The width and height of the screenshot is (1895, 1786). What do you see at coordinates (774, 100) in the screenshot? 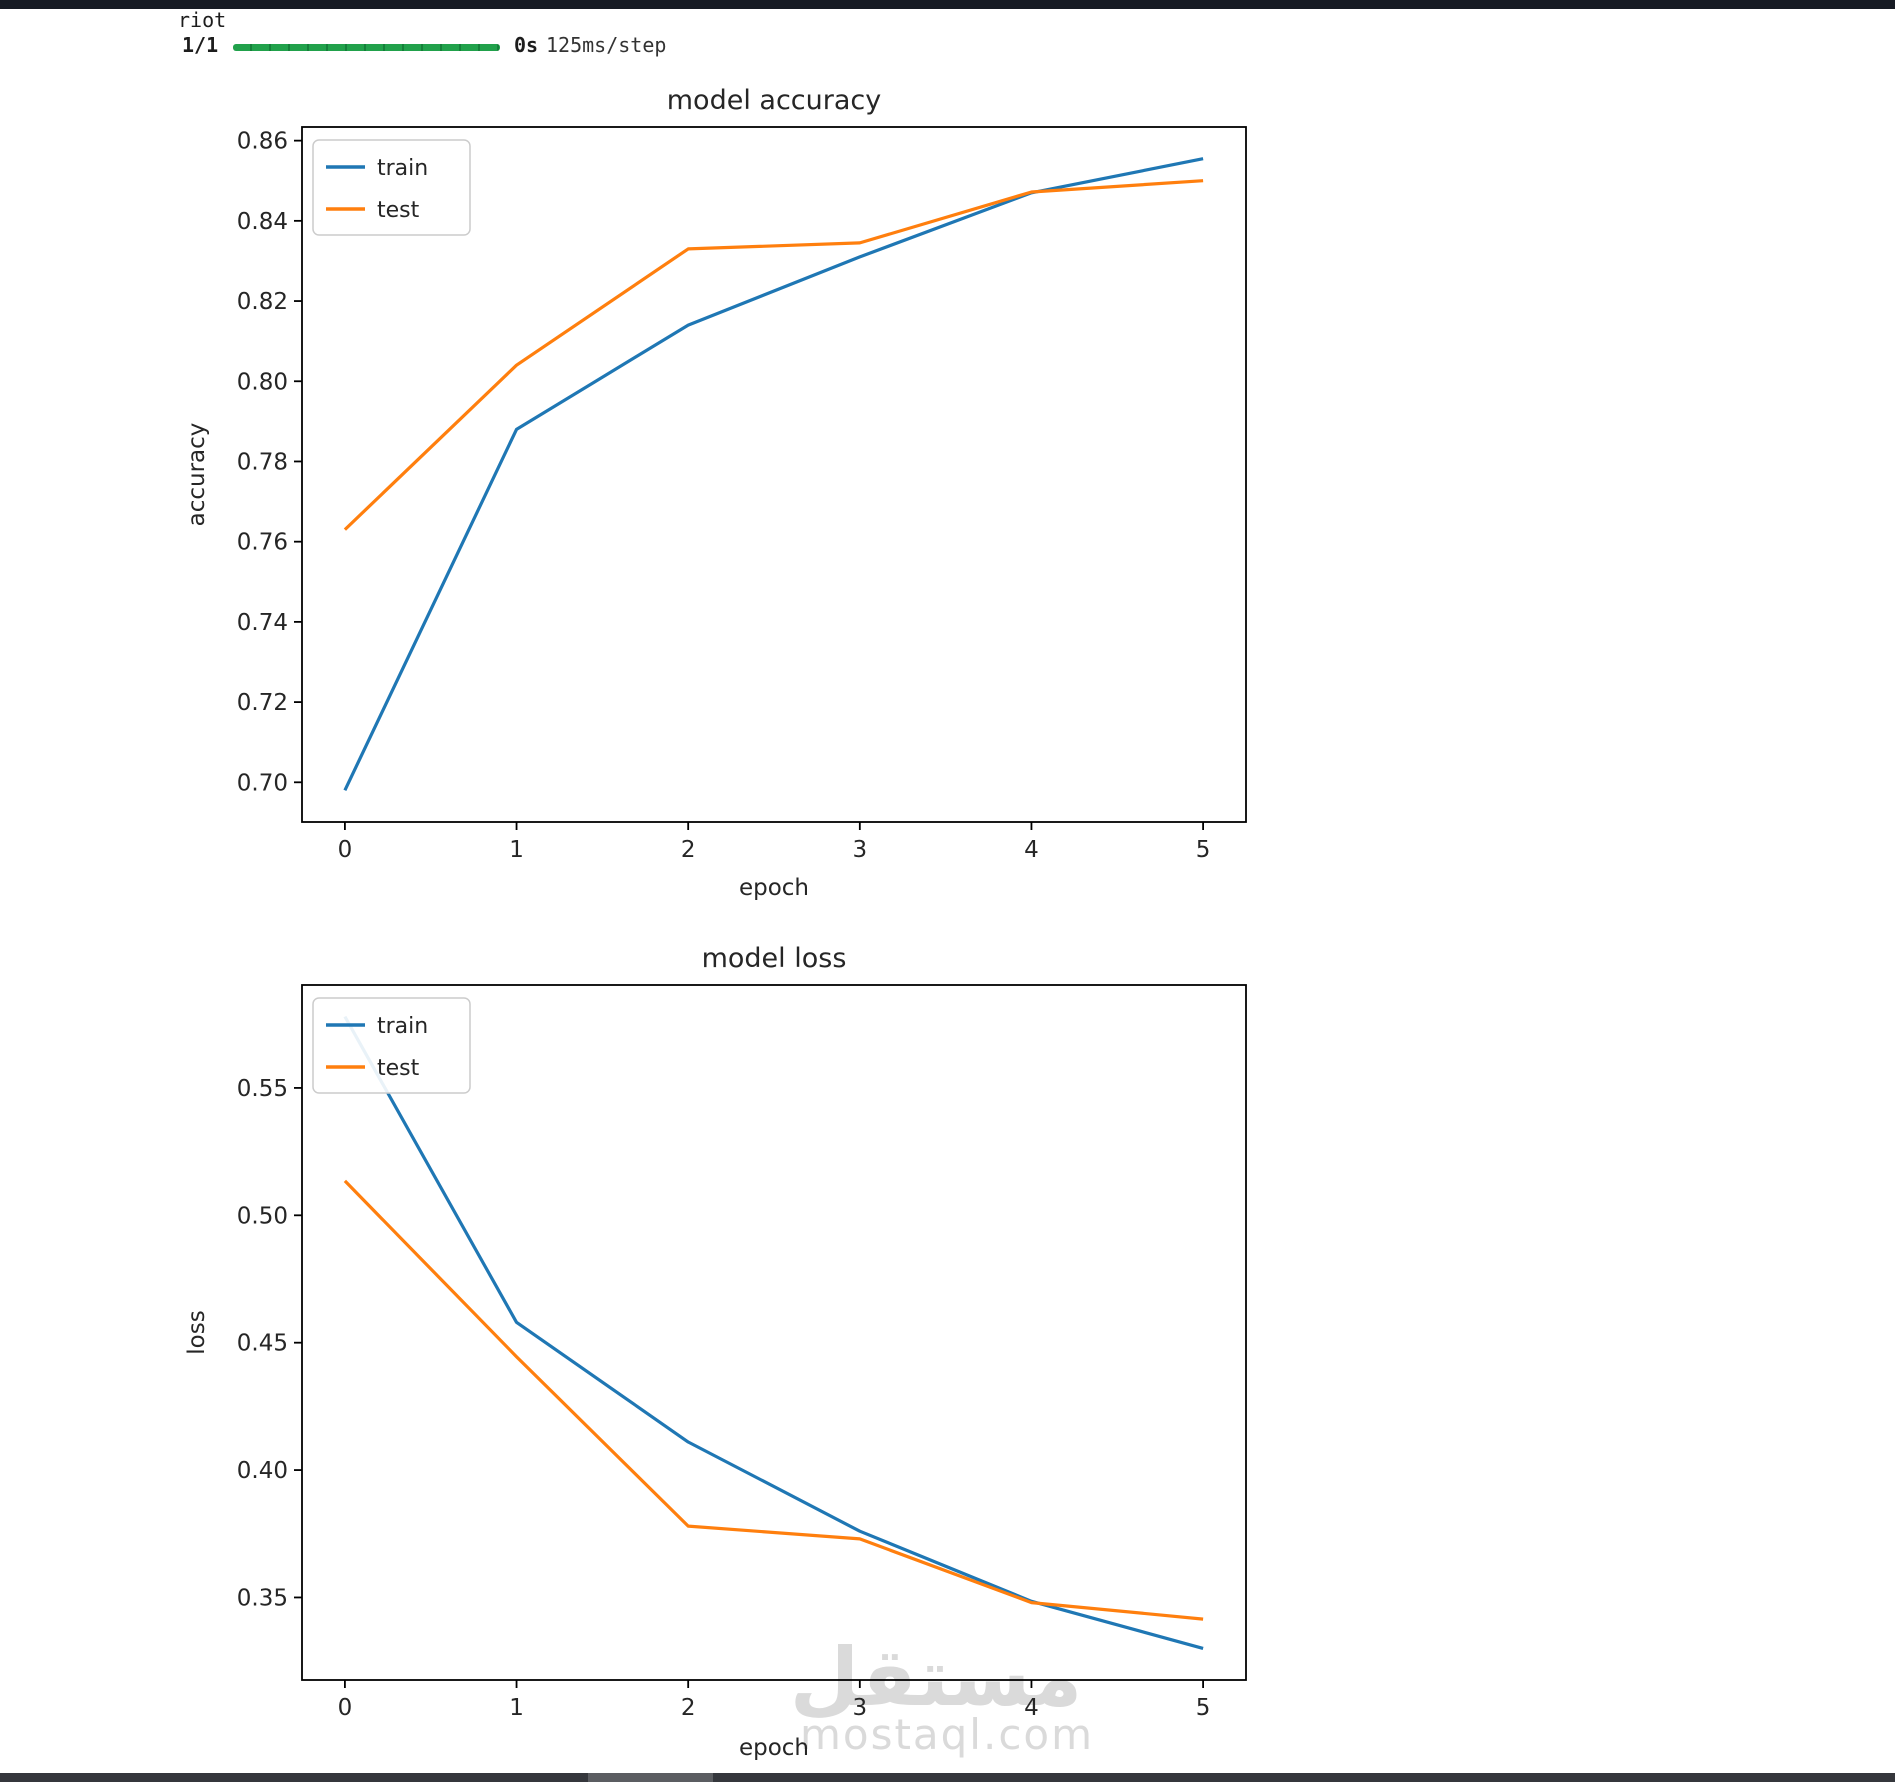
I see `chart-title: model accuracy` at bounding box center [774, 100].